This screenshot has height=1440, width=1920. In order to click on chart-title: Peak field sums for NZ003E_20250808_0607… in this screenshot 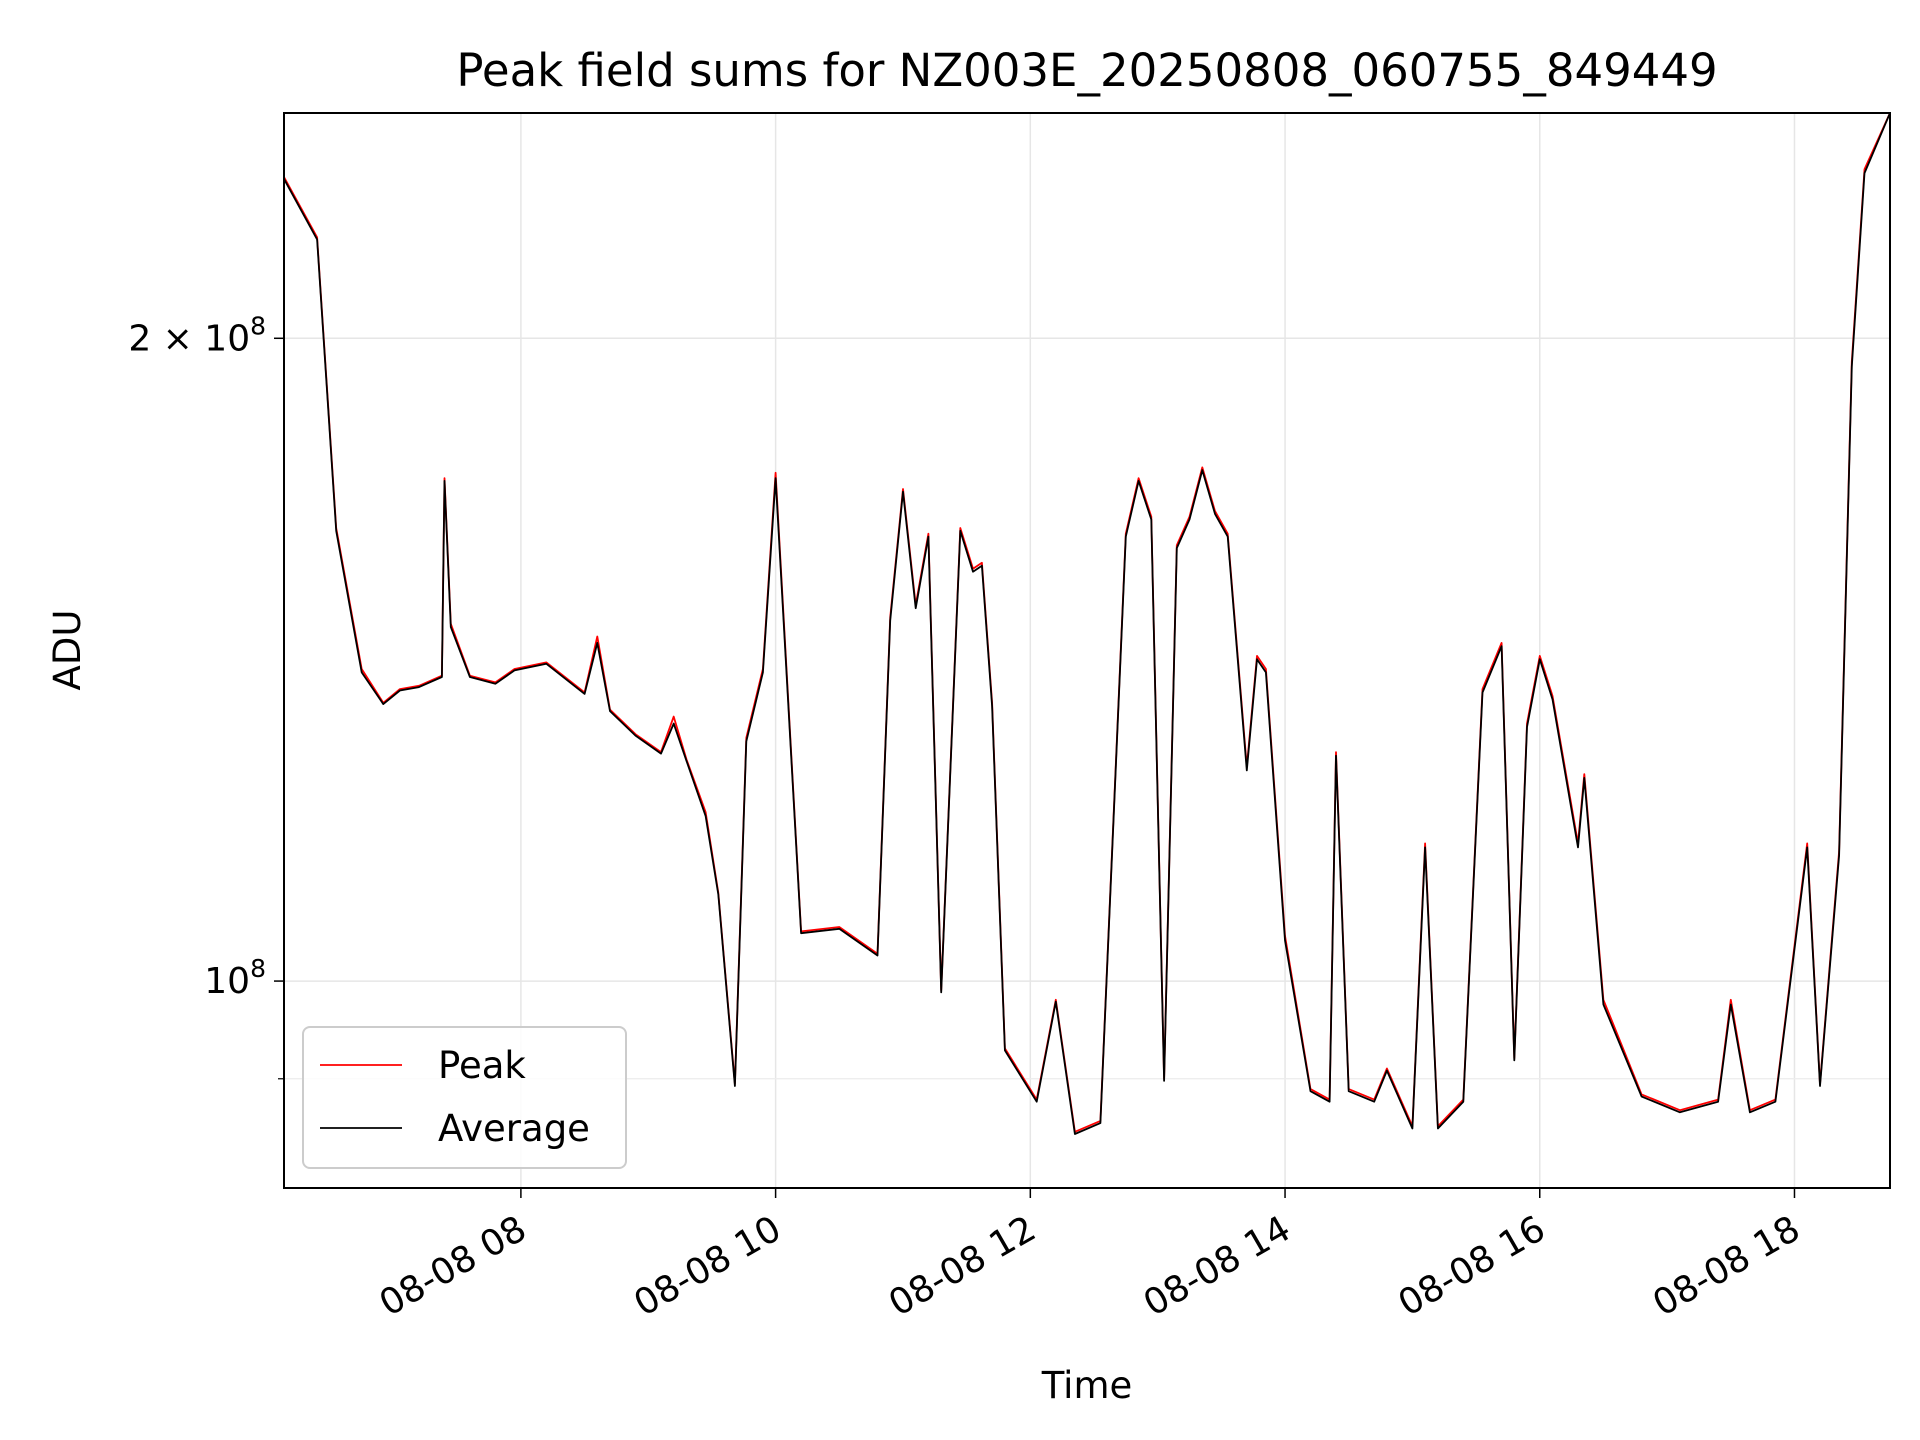, I will do `click(1086, 70)`.